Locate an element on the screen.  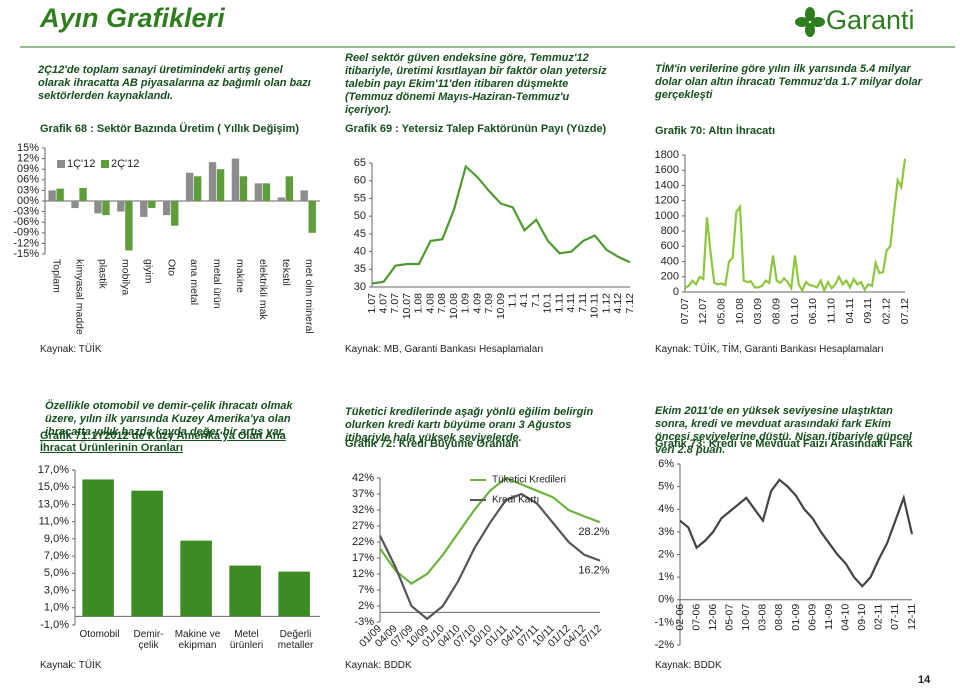
page-title: Ayın Grafikleri is located at coordinates (132, 18).